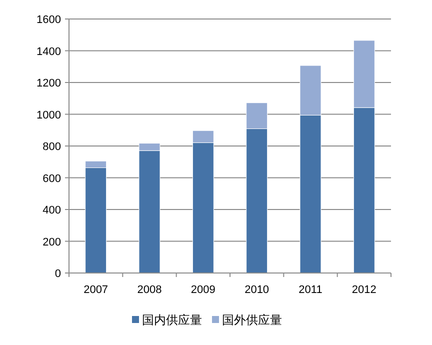 The height and width of the screenshot is (345, 432). I want to click on x-tick-label: 2011, so click(310, 290).